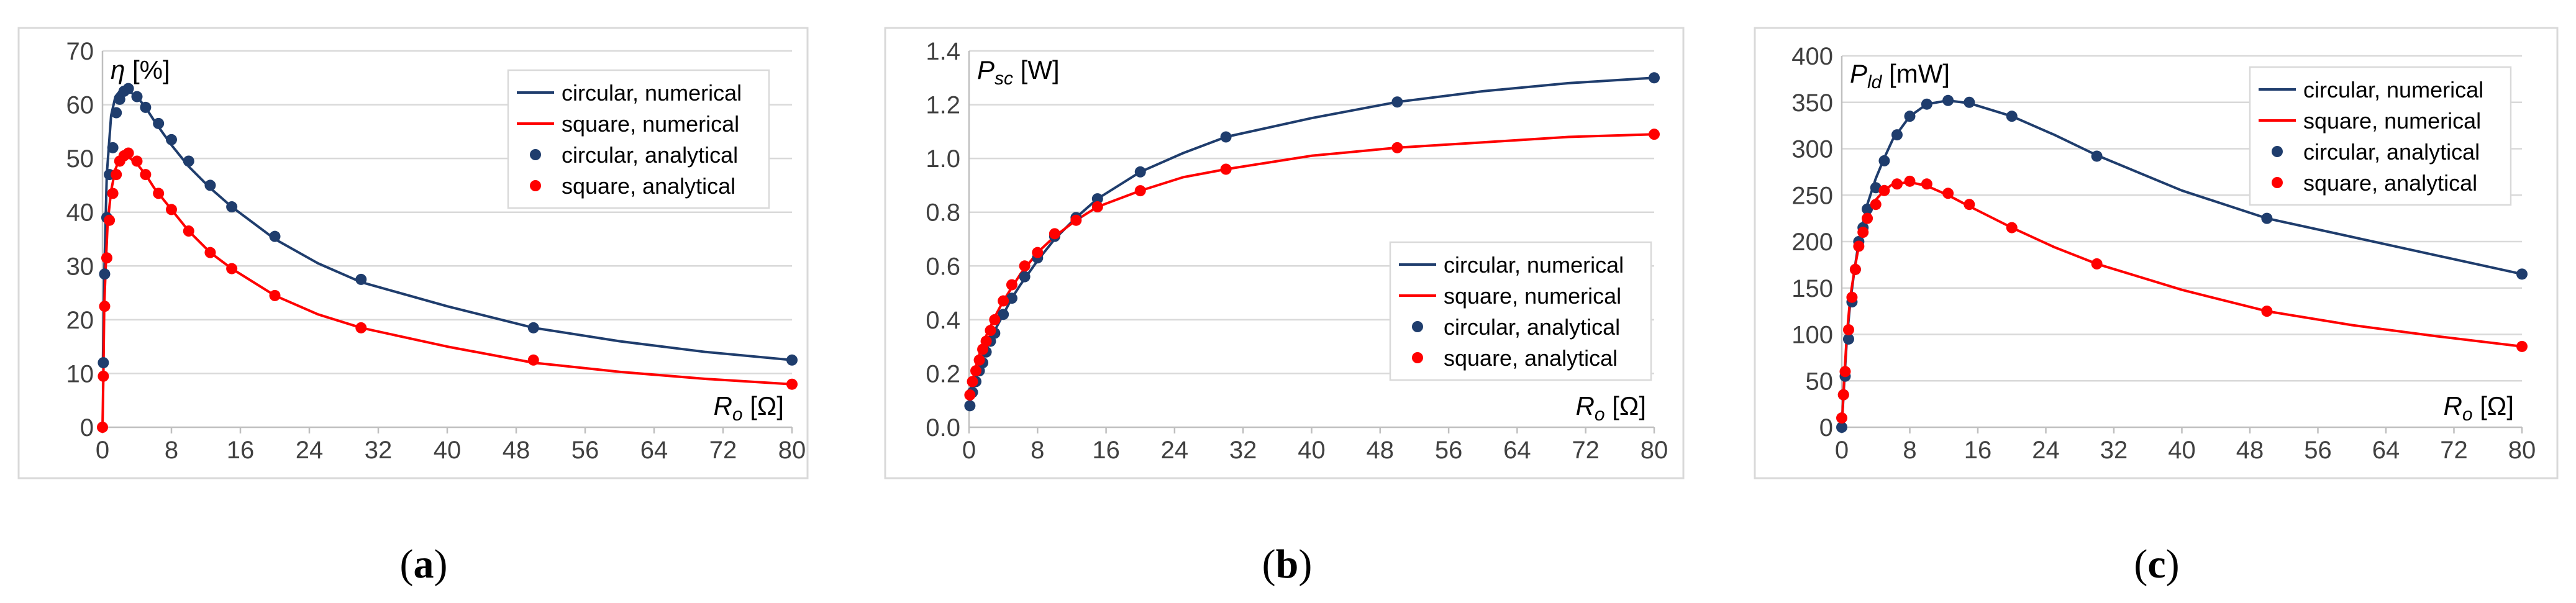  What do you see at coordinates (140, 70) in the screenshot?
I see `y-axis-label: η [%]` at bounding box center [140, 70].